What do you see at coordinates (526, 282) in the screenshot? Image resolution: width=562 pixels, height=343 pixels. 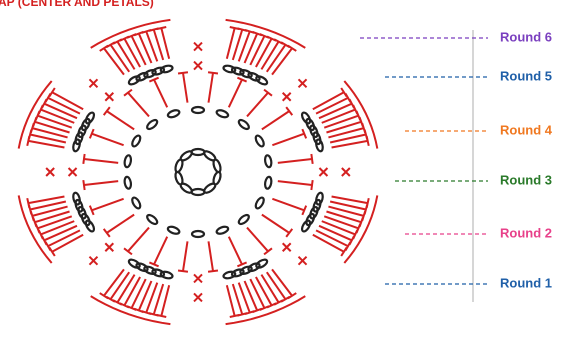 I see `legend-label: Round 1` at bounding box center [526, 282].